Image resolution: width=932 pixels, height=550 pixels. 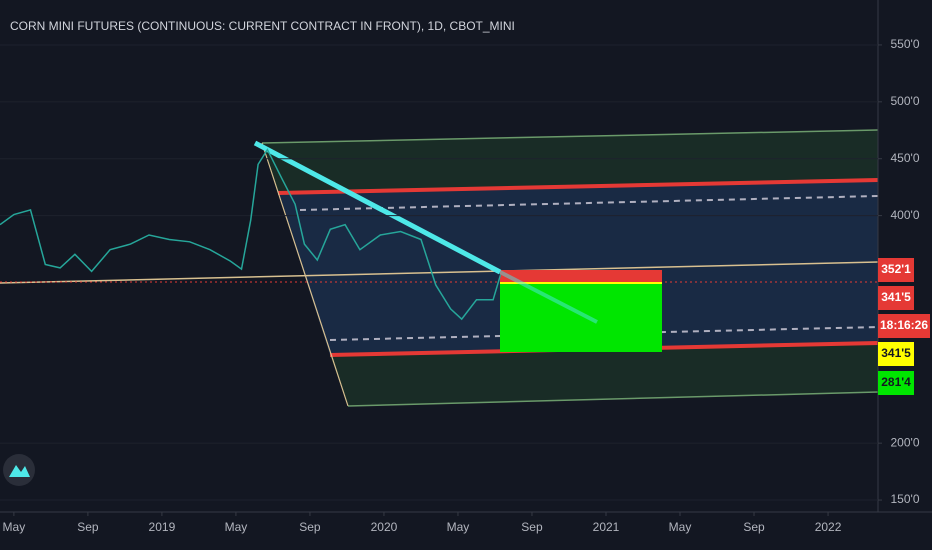 I want to click on channel-bottom, so click(x=613, y=399).